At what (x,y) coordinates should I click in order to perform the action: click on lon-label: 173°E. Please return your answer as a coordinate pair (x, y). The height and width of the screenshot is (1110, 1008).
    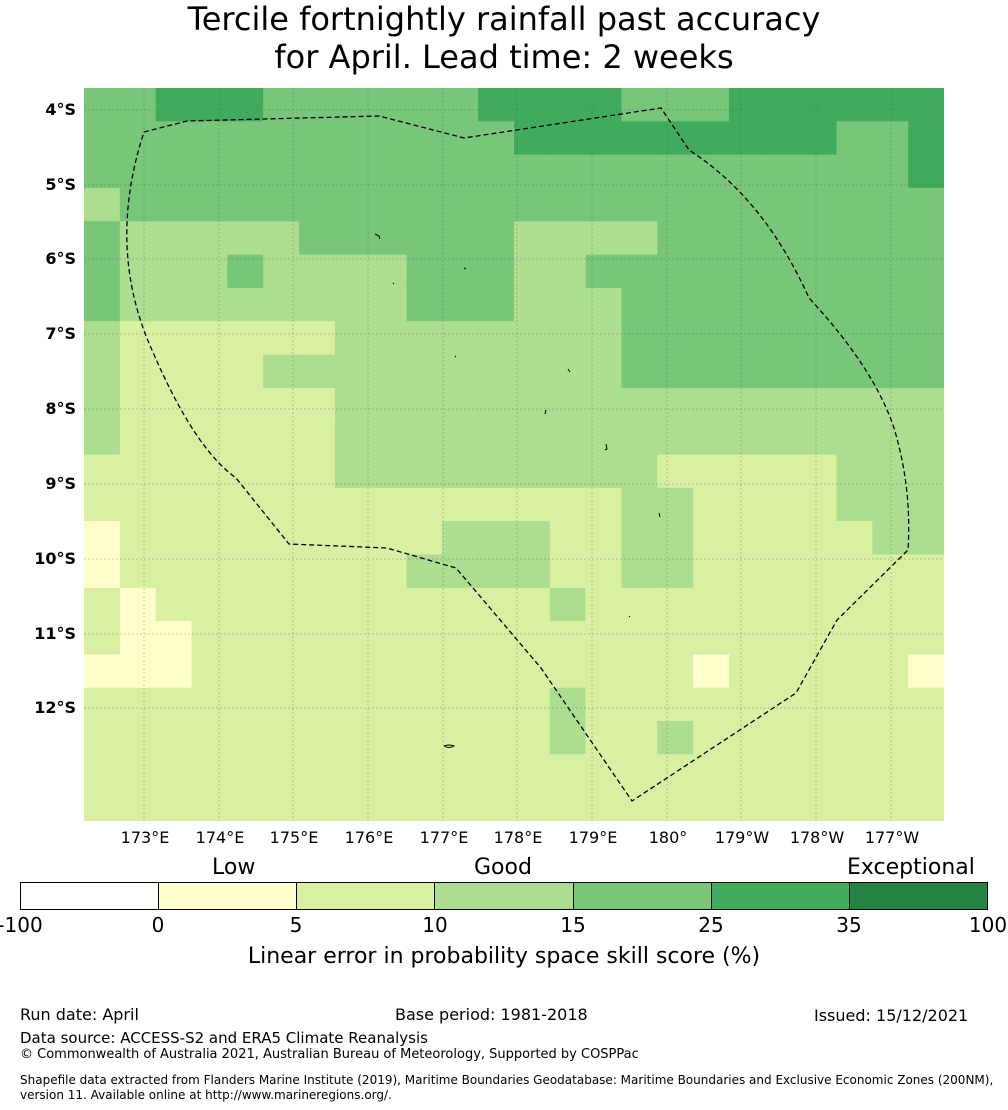
    Looking at the image, I should click on (145, 837).